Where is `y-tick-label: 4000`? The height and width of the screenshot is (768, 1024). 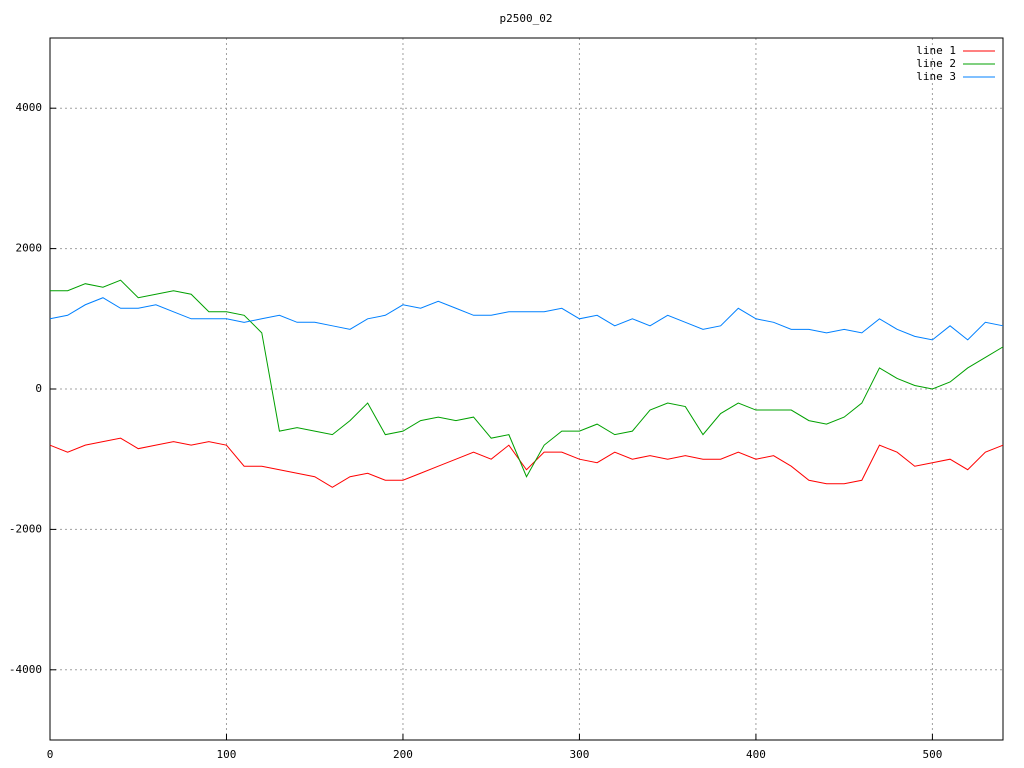
y-tick-label: 4000 is located at coordinates (29, 107).